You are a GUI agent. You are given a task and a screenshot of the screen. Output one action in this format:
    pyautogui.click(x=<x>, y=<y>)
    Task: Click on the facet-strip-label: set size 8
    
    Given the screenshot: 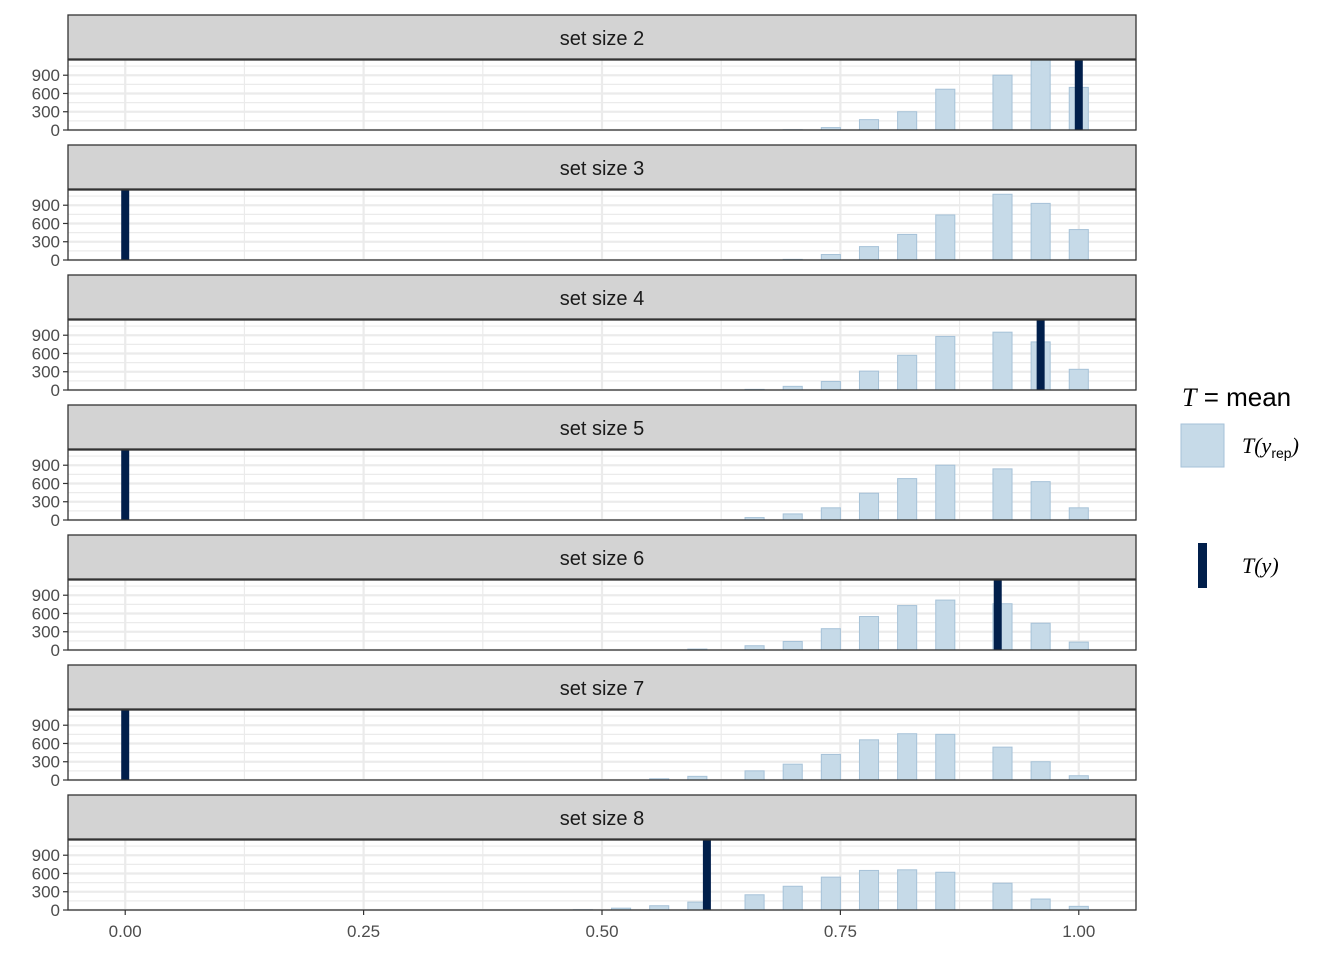 What is the action you would take?
    pyautogui.click(x=602, y=819)
    